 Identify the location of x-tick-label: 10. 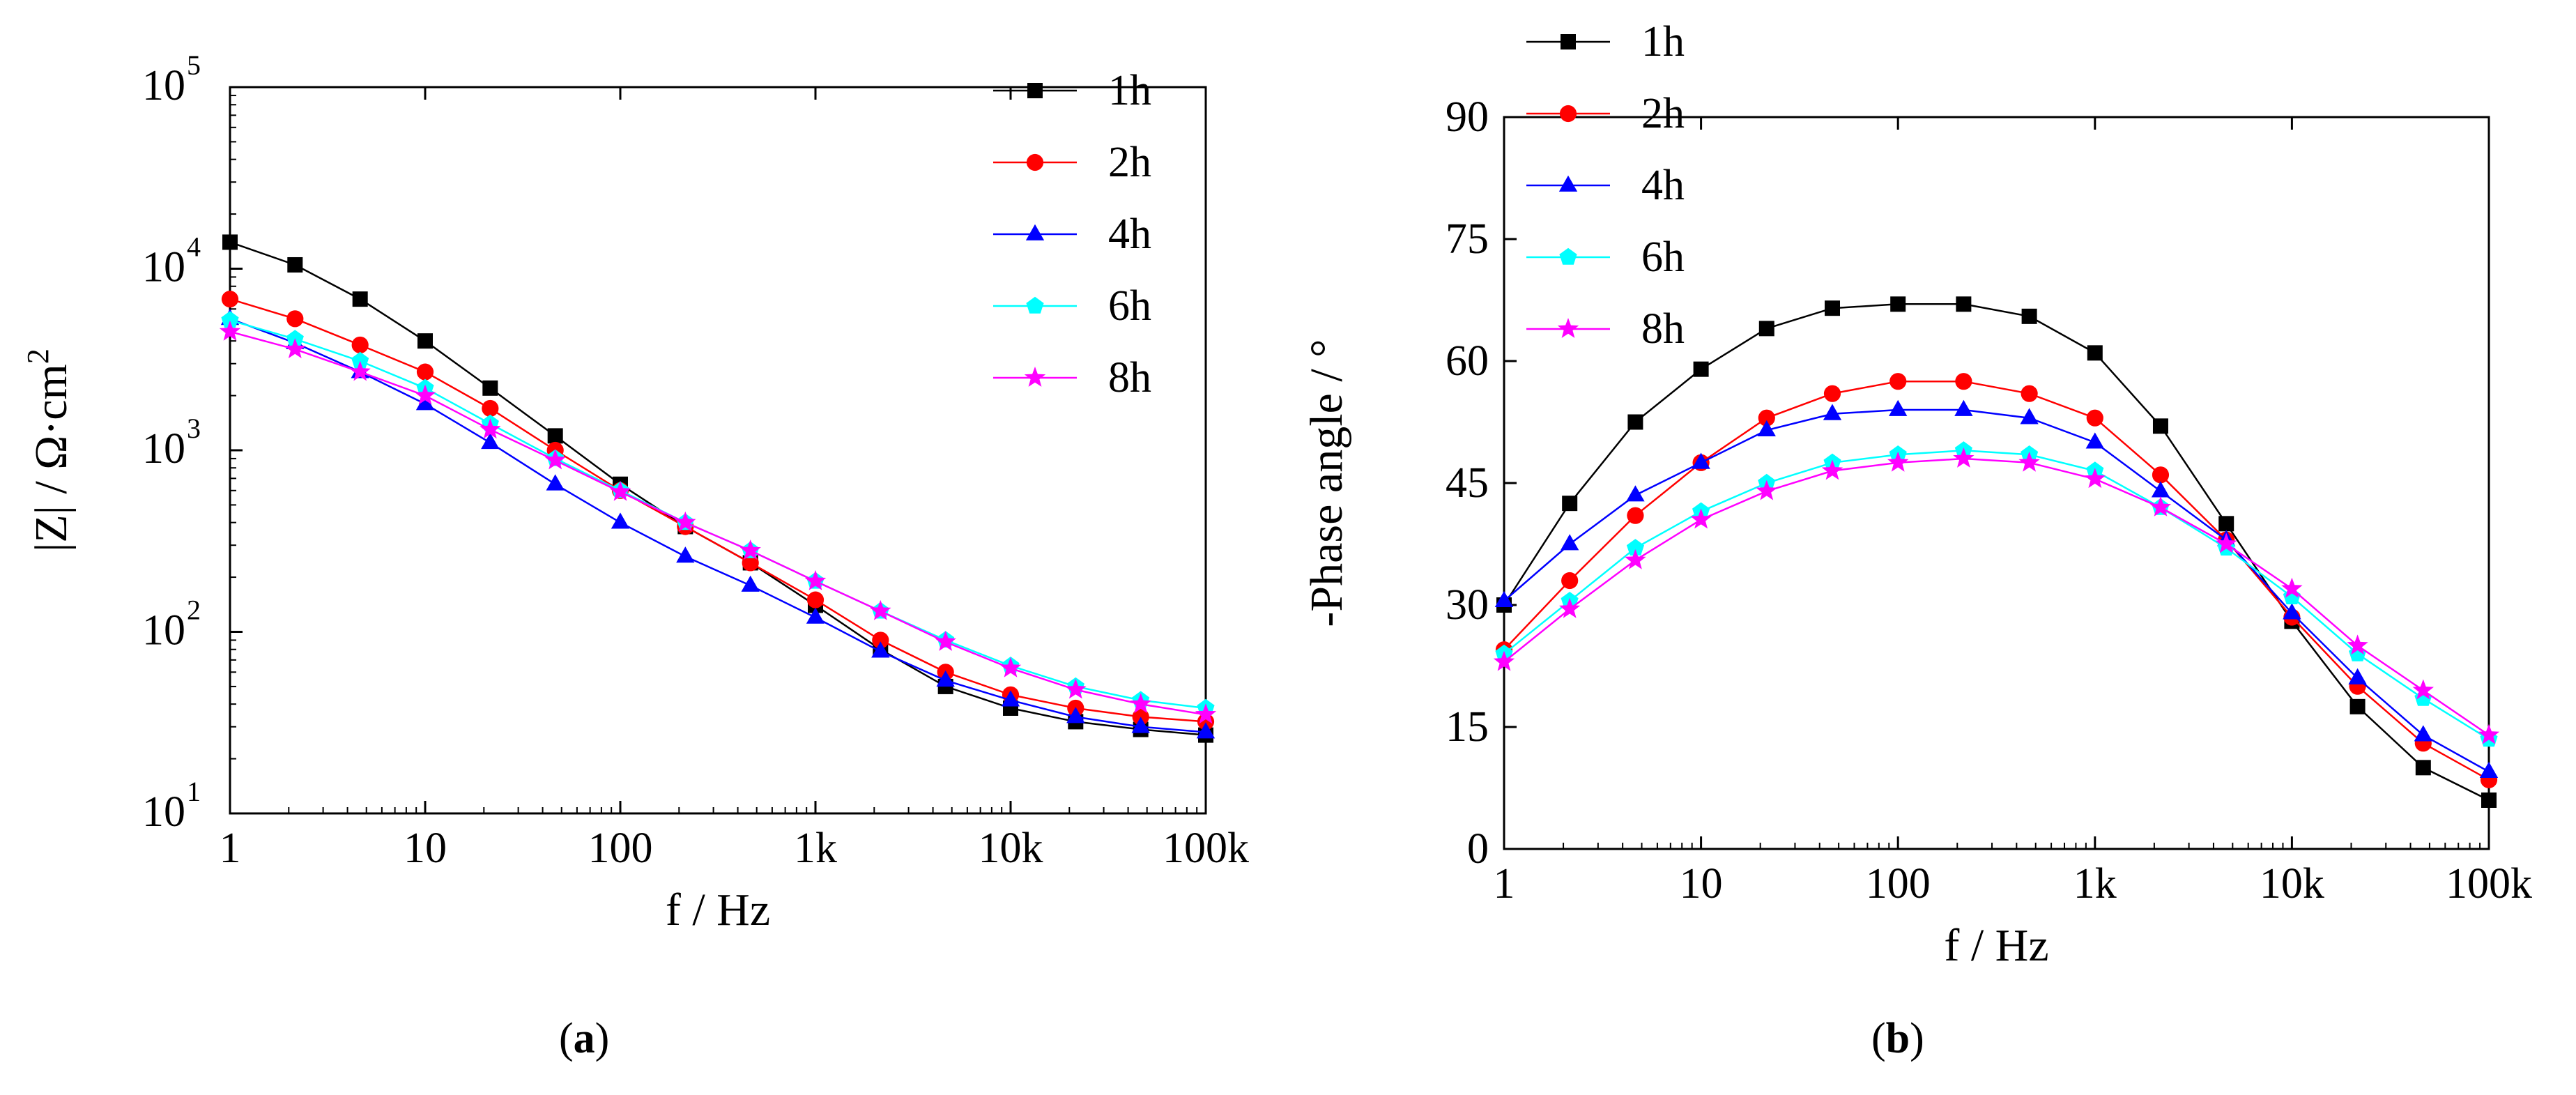
(1701, 884).